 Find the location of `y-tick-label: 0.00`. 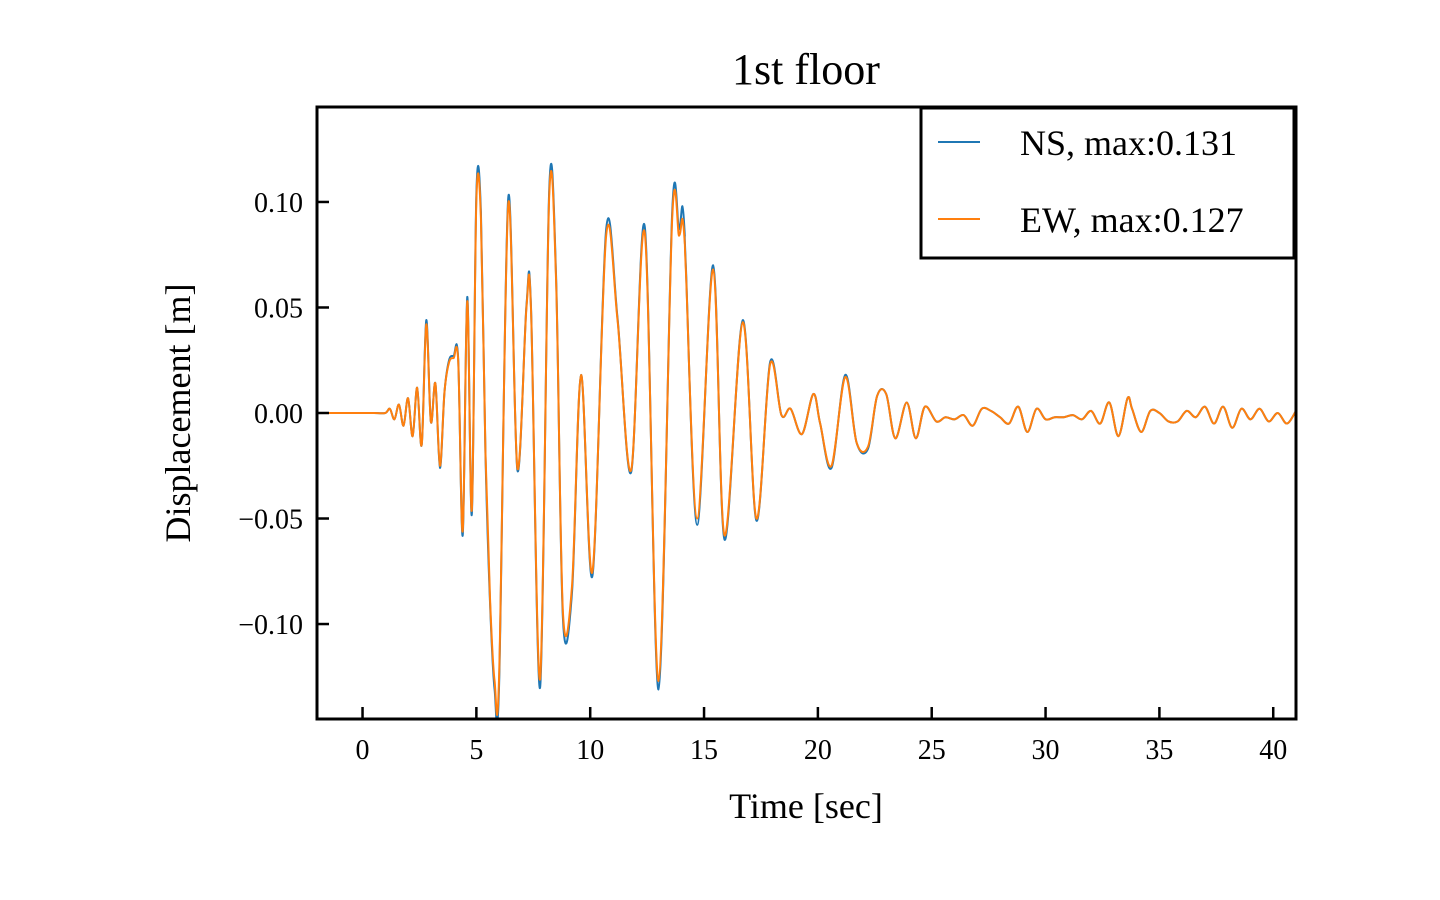

y-tick-label: 0.00 is located at coordinates (278, 414).